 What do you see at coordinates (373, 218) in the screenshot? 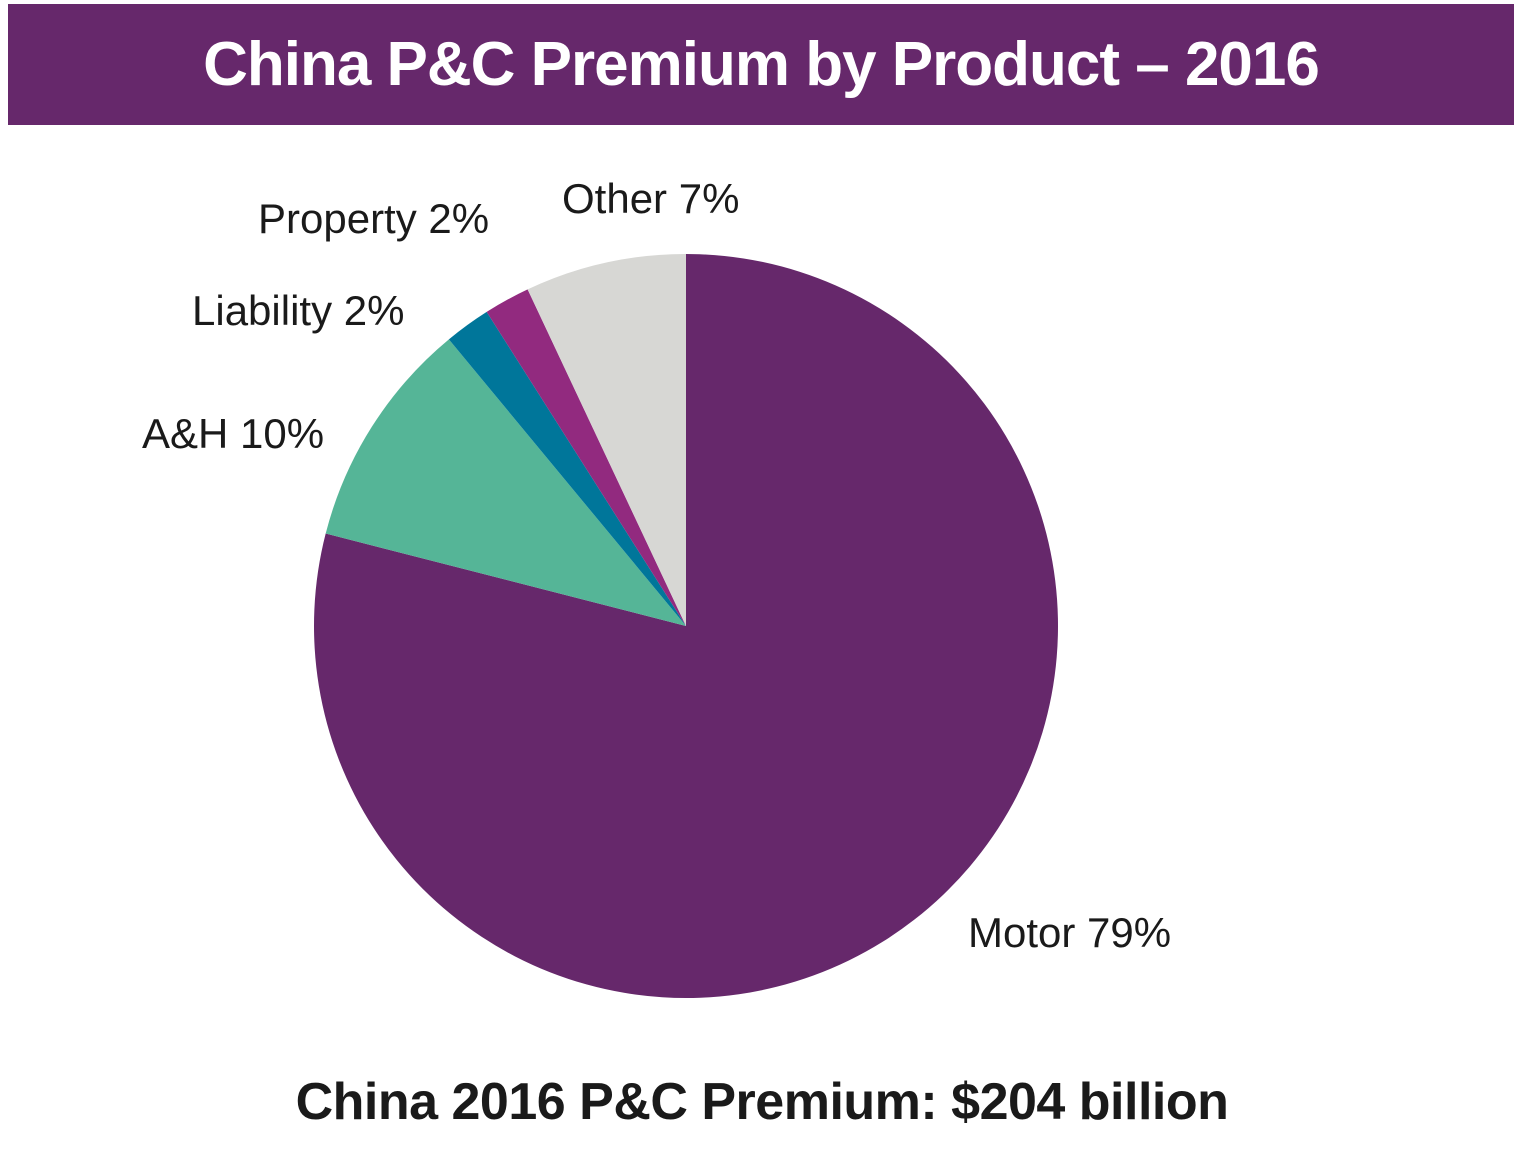
I see `slice-label-property: Property 2%` at bounding box center [373, 218].